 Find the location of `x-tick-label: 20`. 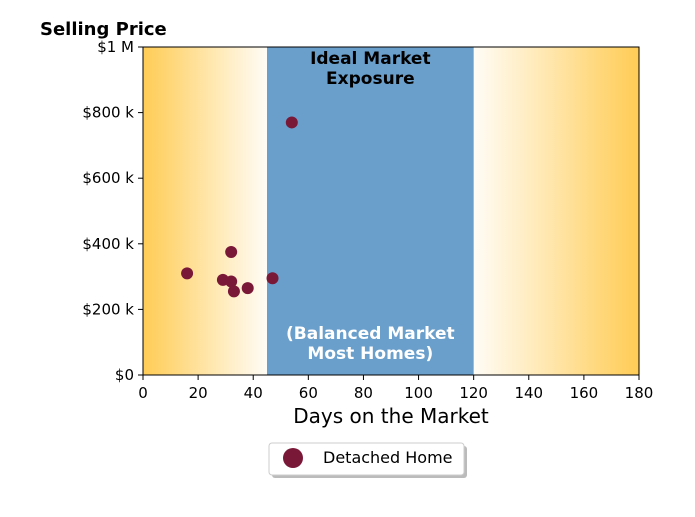

x-tick-label: 20 is located at coordinates (198, 393).